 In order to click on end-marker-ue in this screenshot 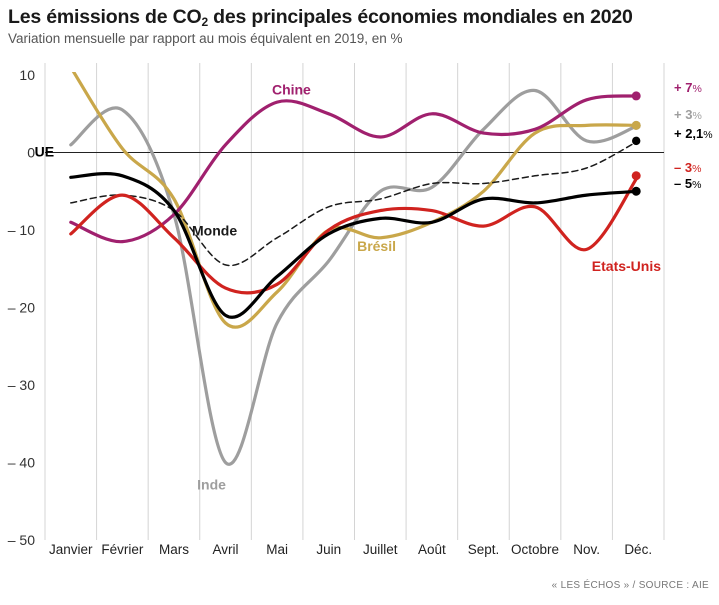, I will do `click(636, 191)`.